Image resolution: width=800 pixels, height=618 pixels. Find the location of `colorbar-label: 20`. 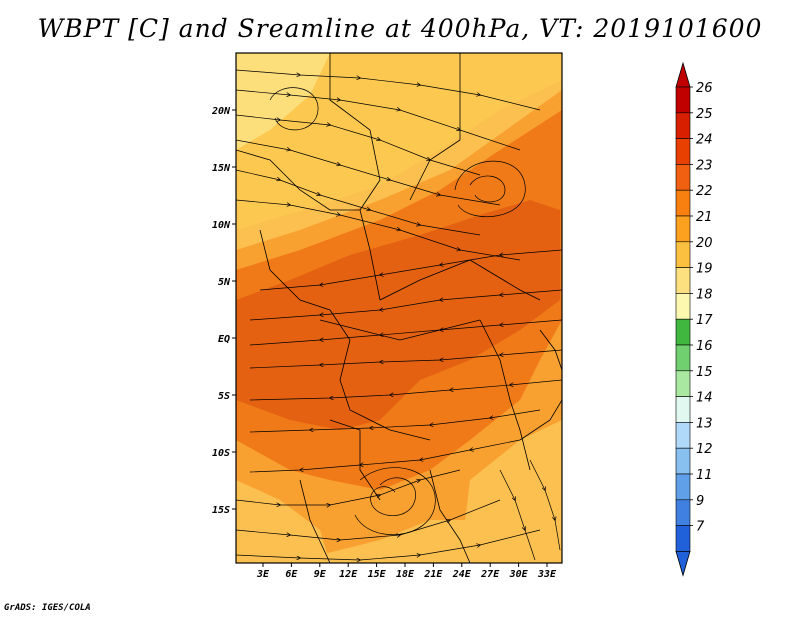

colorbar-label: 20 is located at coordinates (704, 243).